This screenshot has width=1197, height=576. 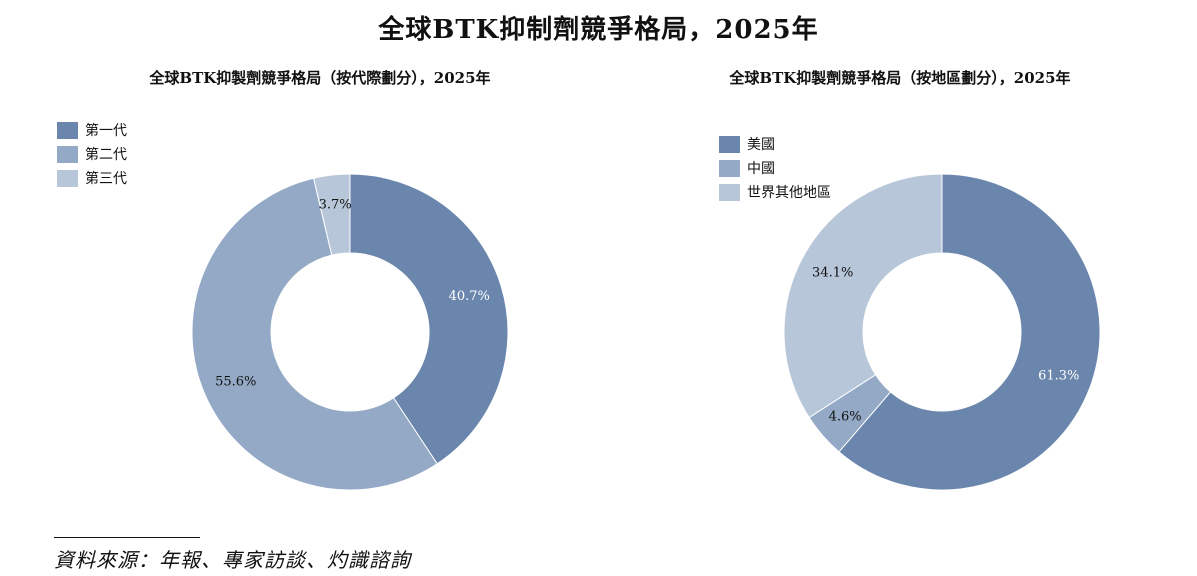 What do you see at coordinates (106, 155) in the screenshot?
I see `legend-label: 第二代` at bounding box center [106, 155].